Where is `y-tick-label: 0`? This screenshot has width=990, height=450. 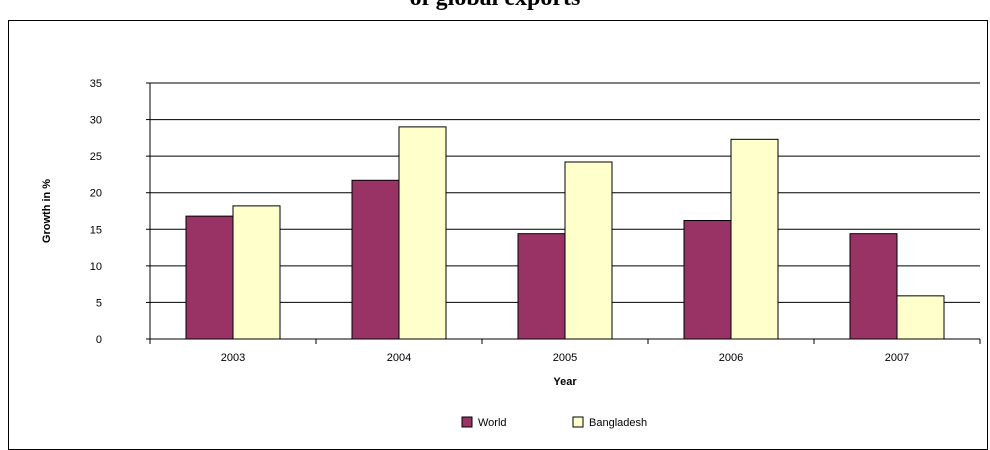 y-tick-label: 0 is located at coordinates (99, 340).